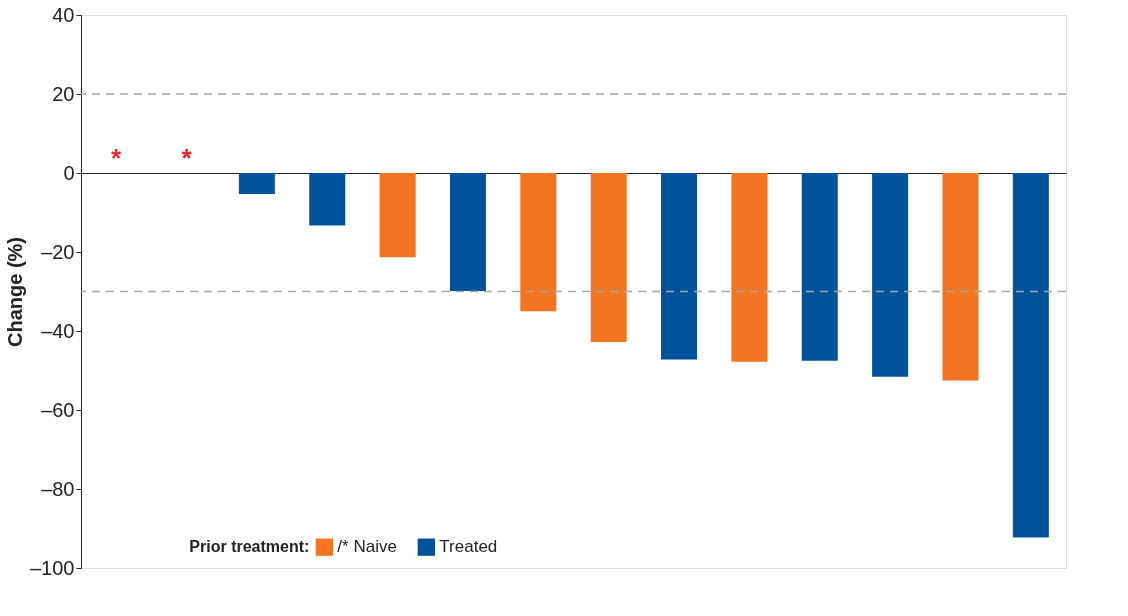 This screenshot has height=616, width=1128. Describe the element at coordinates (63, 93) in the screenshot. I see `y-tick-label: 20` at that location.